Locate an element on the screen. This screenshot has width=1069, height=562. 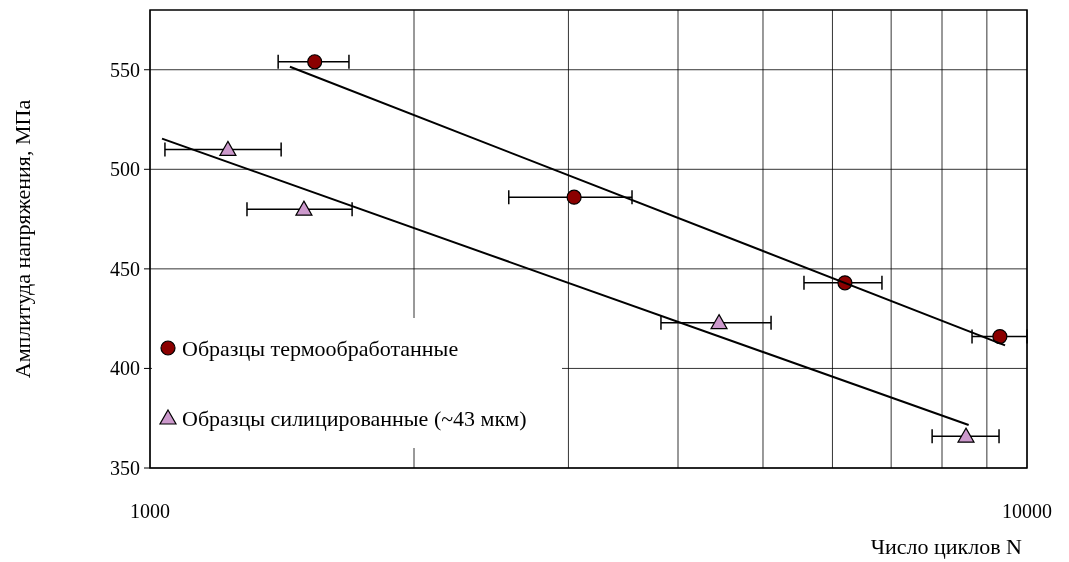
y-tick-label: 350 is located at coordinates (125, 468).